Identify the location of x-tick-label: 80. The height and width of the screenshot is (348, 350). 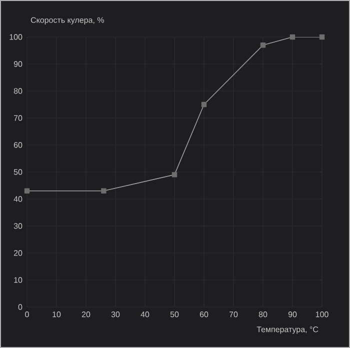
(263, 315).